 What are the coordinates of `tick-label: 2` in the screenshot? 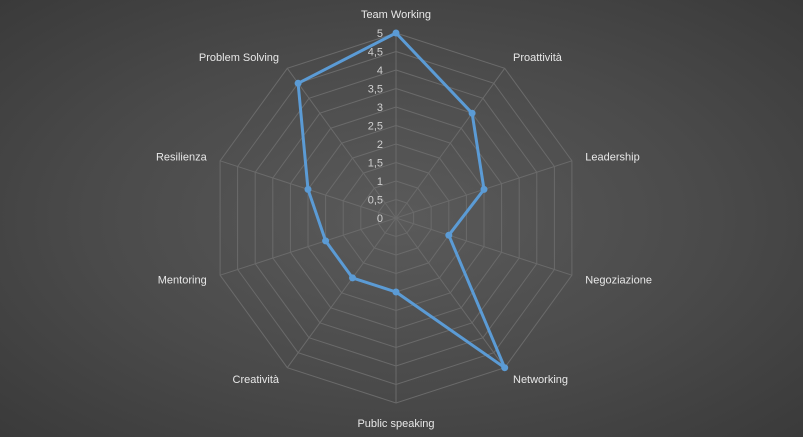 It's located at (380, 145).